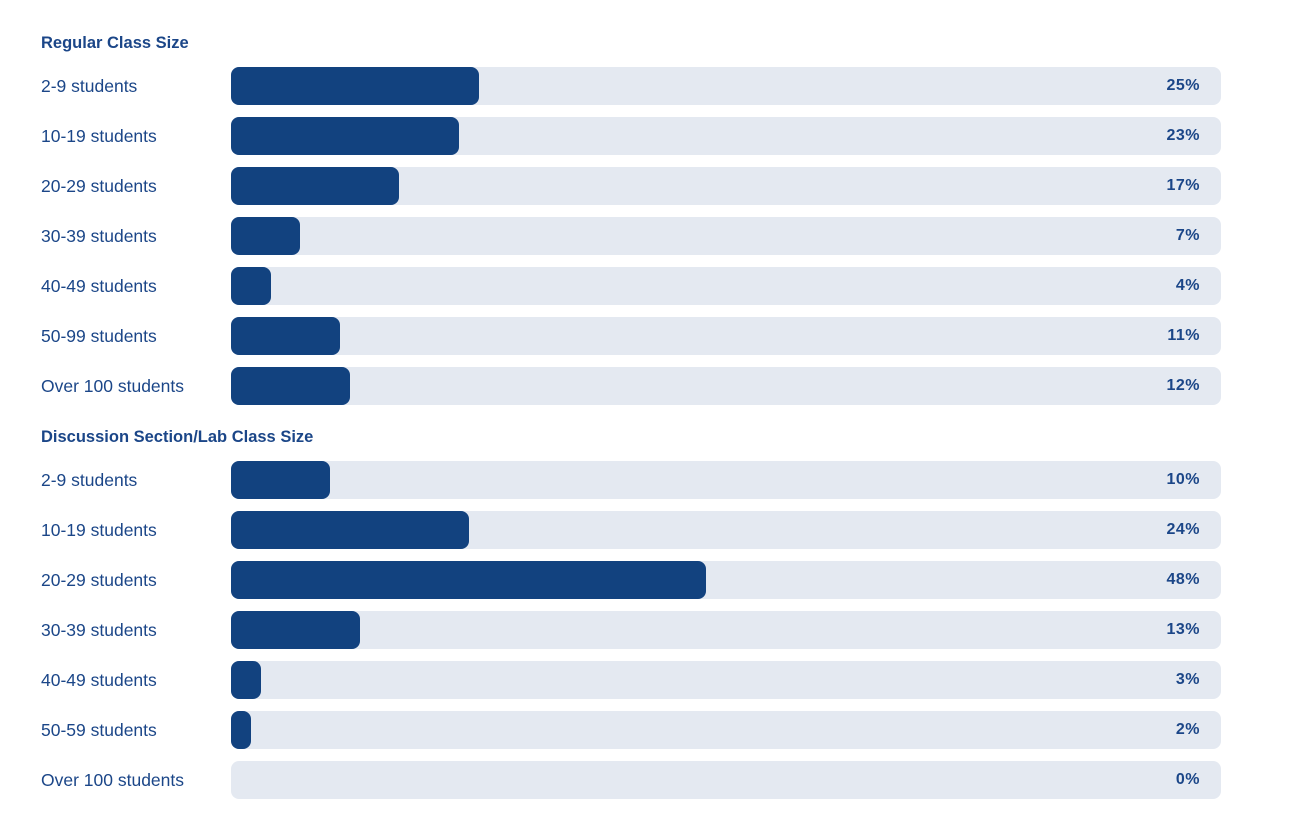 This screenshot has height=837, width=1293. What do you see at coordinates (1183, 135) in the screenshot?
I see `value-label: 23%` at bounding box center [1183, 135].